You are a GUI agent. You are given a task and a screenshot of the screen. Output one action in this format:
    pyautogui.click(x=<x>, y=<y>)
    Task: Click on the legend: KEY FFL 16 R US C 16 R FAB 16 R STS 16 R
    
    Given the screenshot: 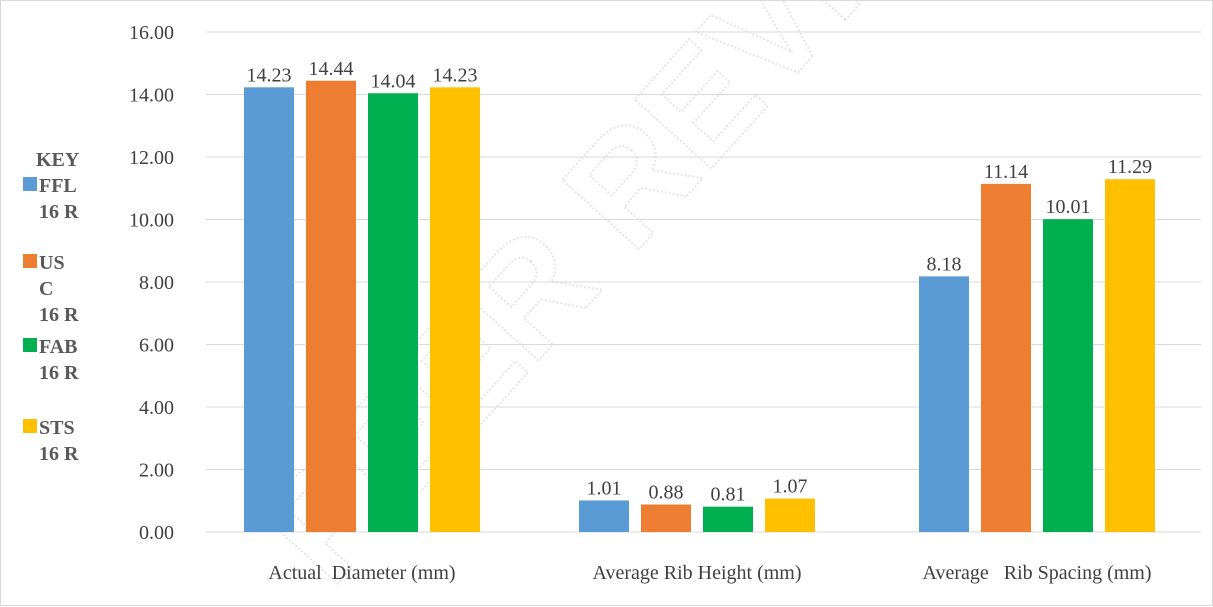 What is the action you would take?
    pyautogui.click(x=51, y=307)
    